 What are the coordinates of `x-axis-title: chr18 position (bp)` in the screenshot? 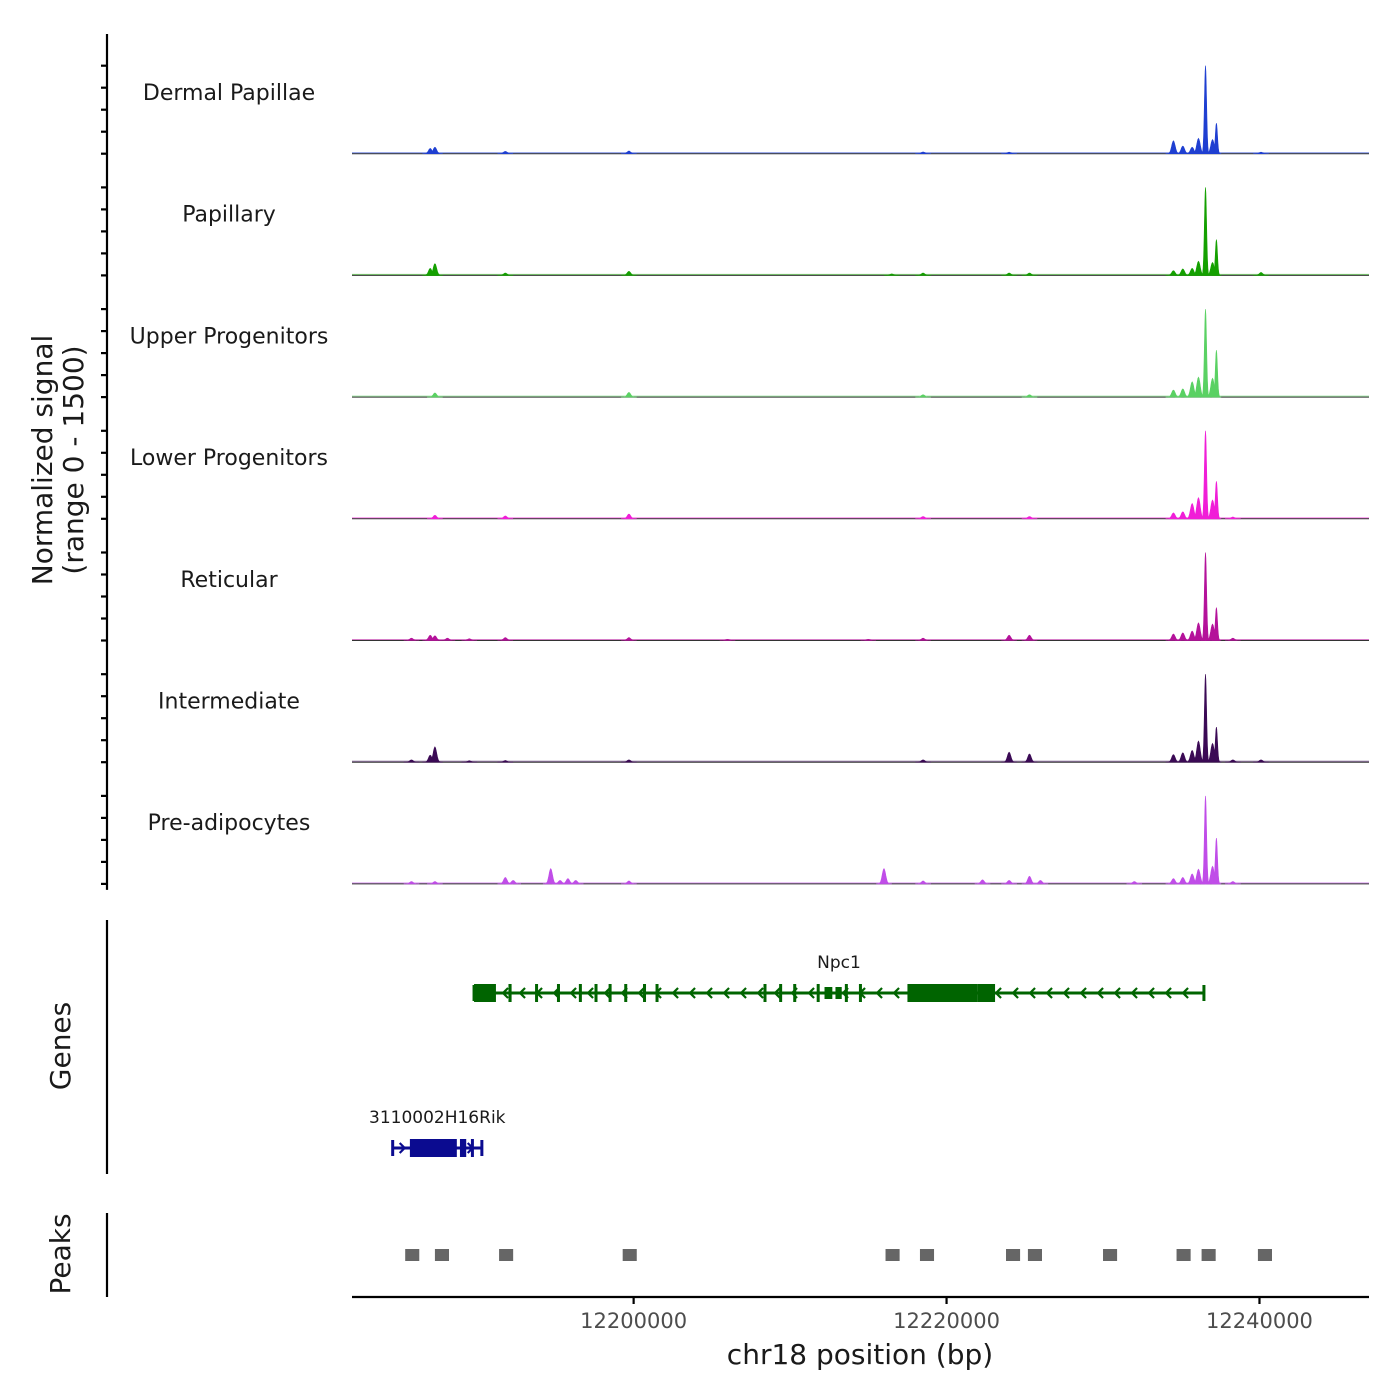 It's located at (860, 1354).